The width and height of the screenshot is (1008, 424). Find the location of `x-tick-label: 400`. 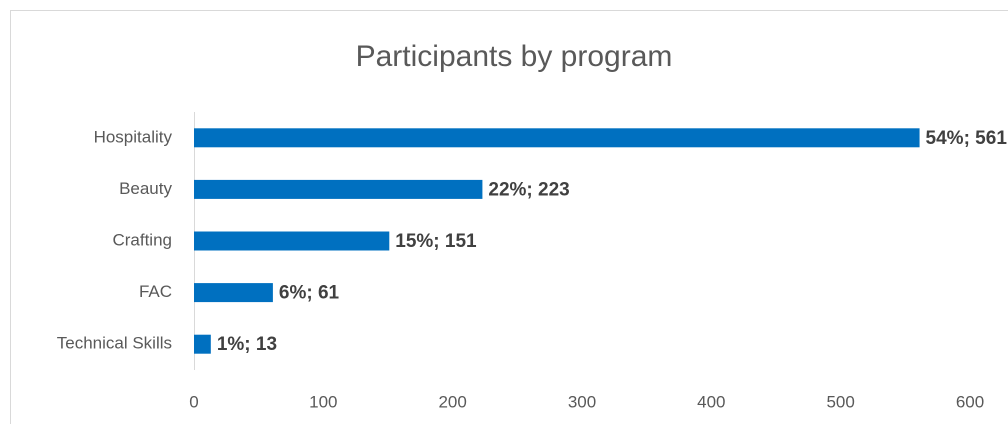

x-tick-label: 400 is located at coordinates (711, 401).